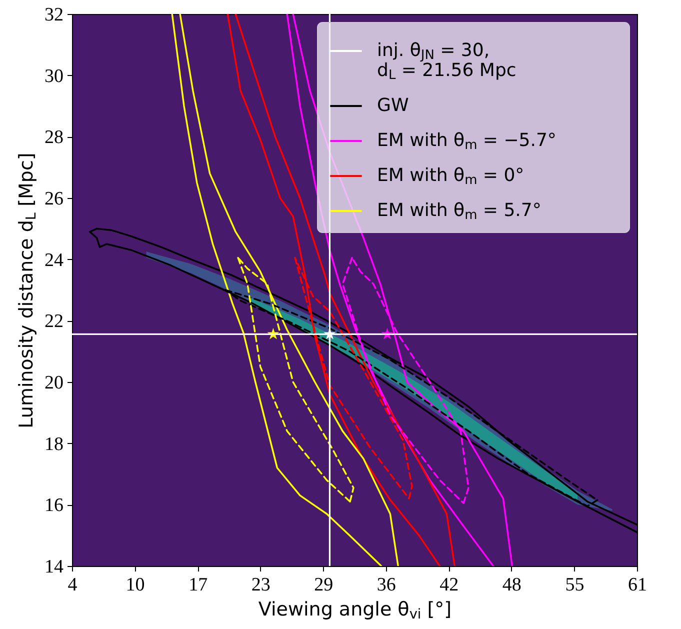 This screenshot has height=629, width=681. Describe the element at coordinates (450, 176) in the screenshot. I see `legend-label: EM with θ$_{m}$ = 0°` at that location.